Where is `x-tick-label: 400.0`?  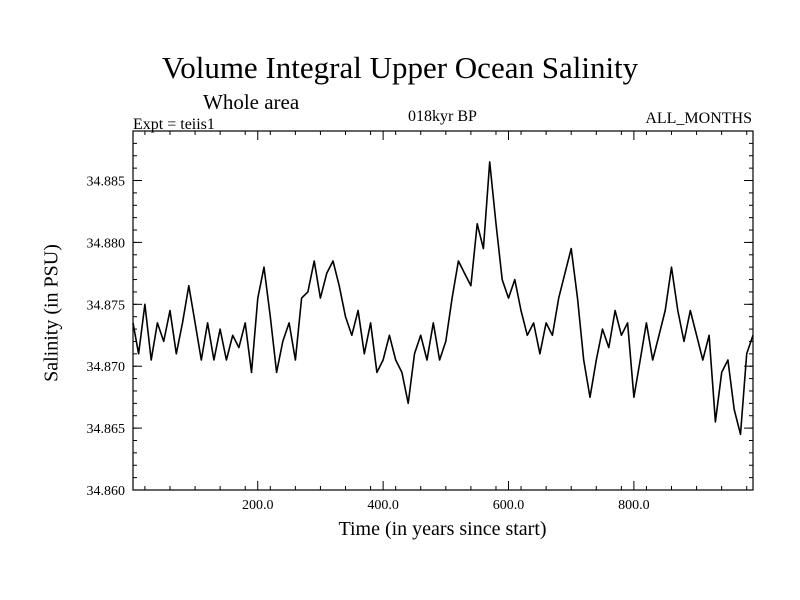
x-tick-label: 400.0 is located at coordinates (383, 505).